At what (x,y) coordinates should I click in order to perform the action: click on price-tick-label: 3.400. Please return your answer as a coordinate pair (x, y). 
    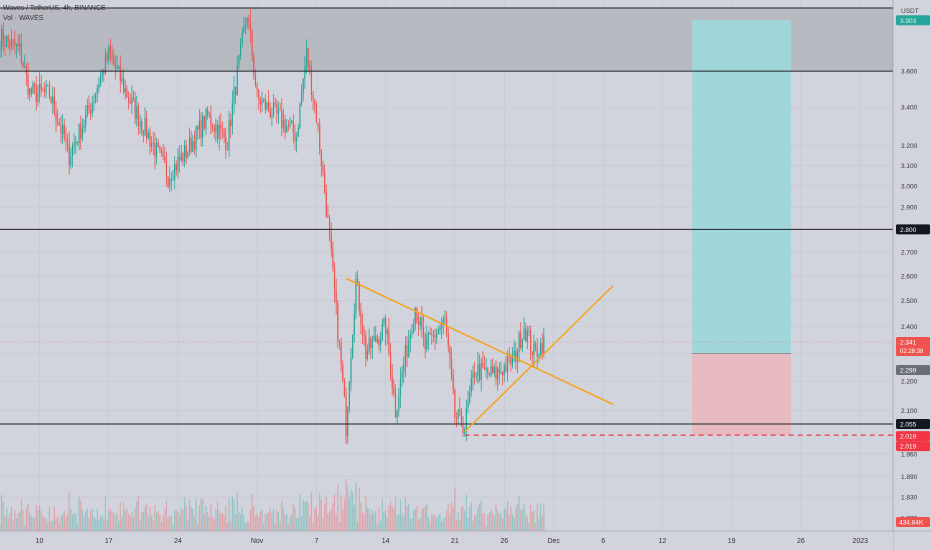
    Looking at the image, I should click on (909, 108).